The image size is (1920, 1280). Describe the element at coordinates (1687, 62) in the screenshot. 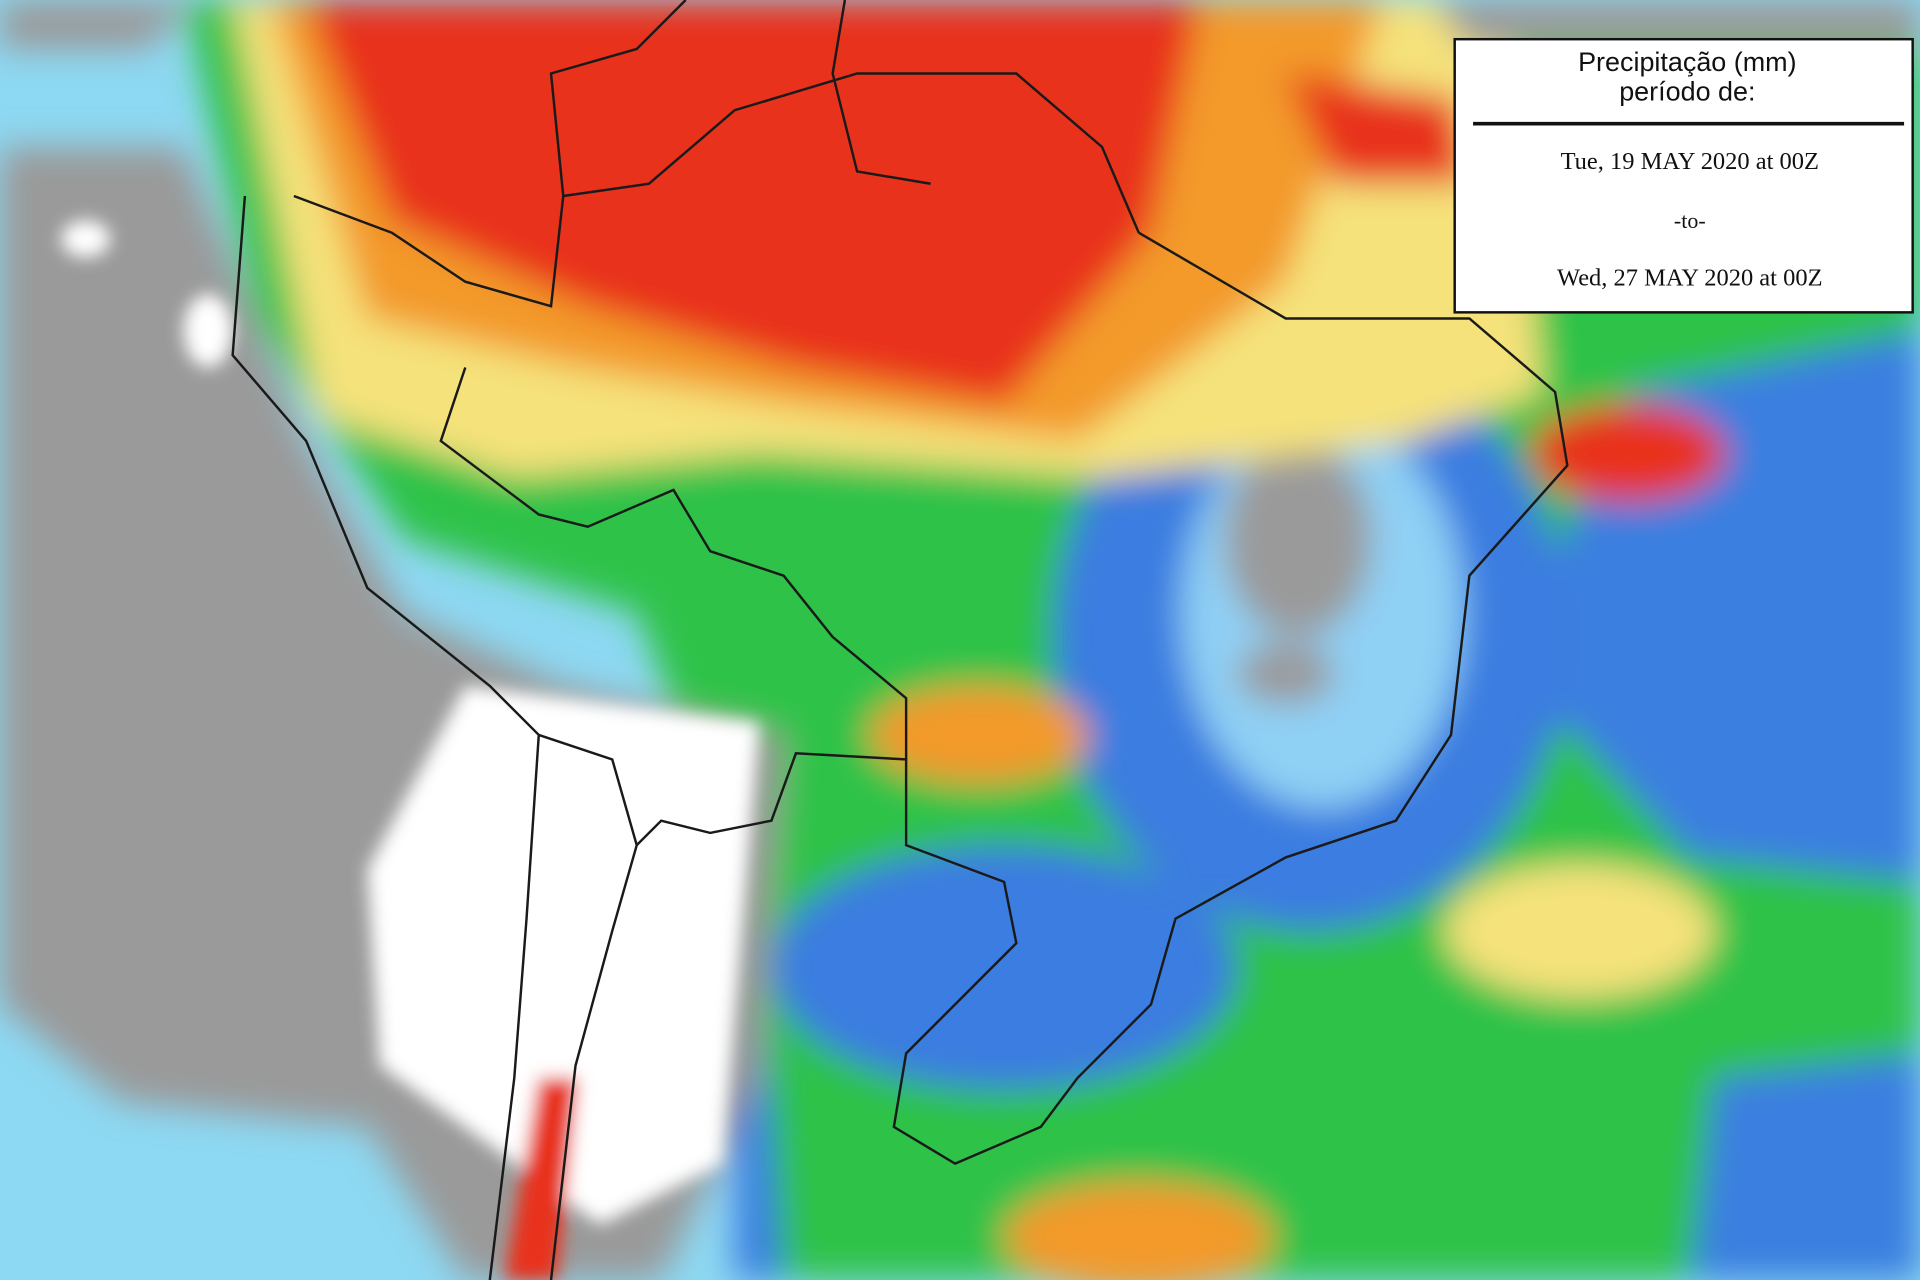

I see `legend-title: Precipitação (mm)` at that location.